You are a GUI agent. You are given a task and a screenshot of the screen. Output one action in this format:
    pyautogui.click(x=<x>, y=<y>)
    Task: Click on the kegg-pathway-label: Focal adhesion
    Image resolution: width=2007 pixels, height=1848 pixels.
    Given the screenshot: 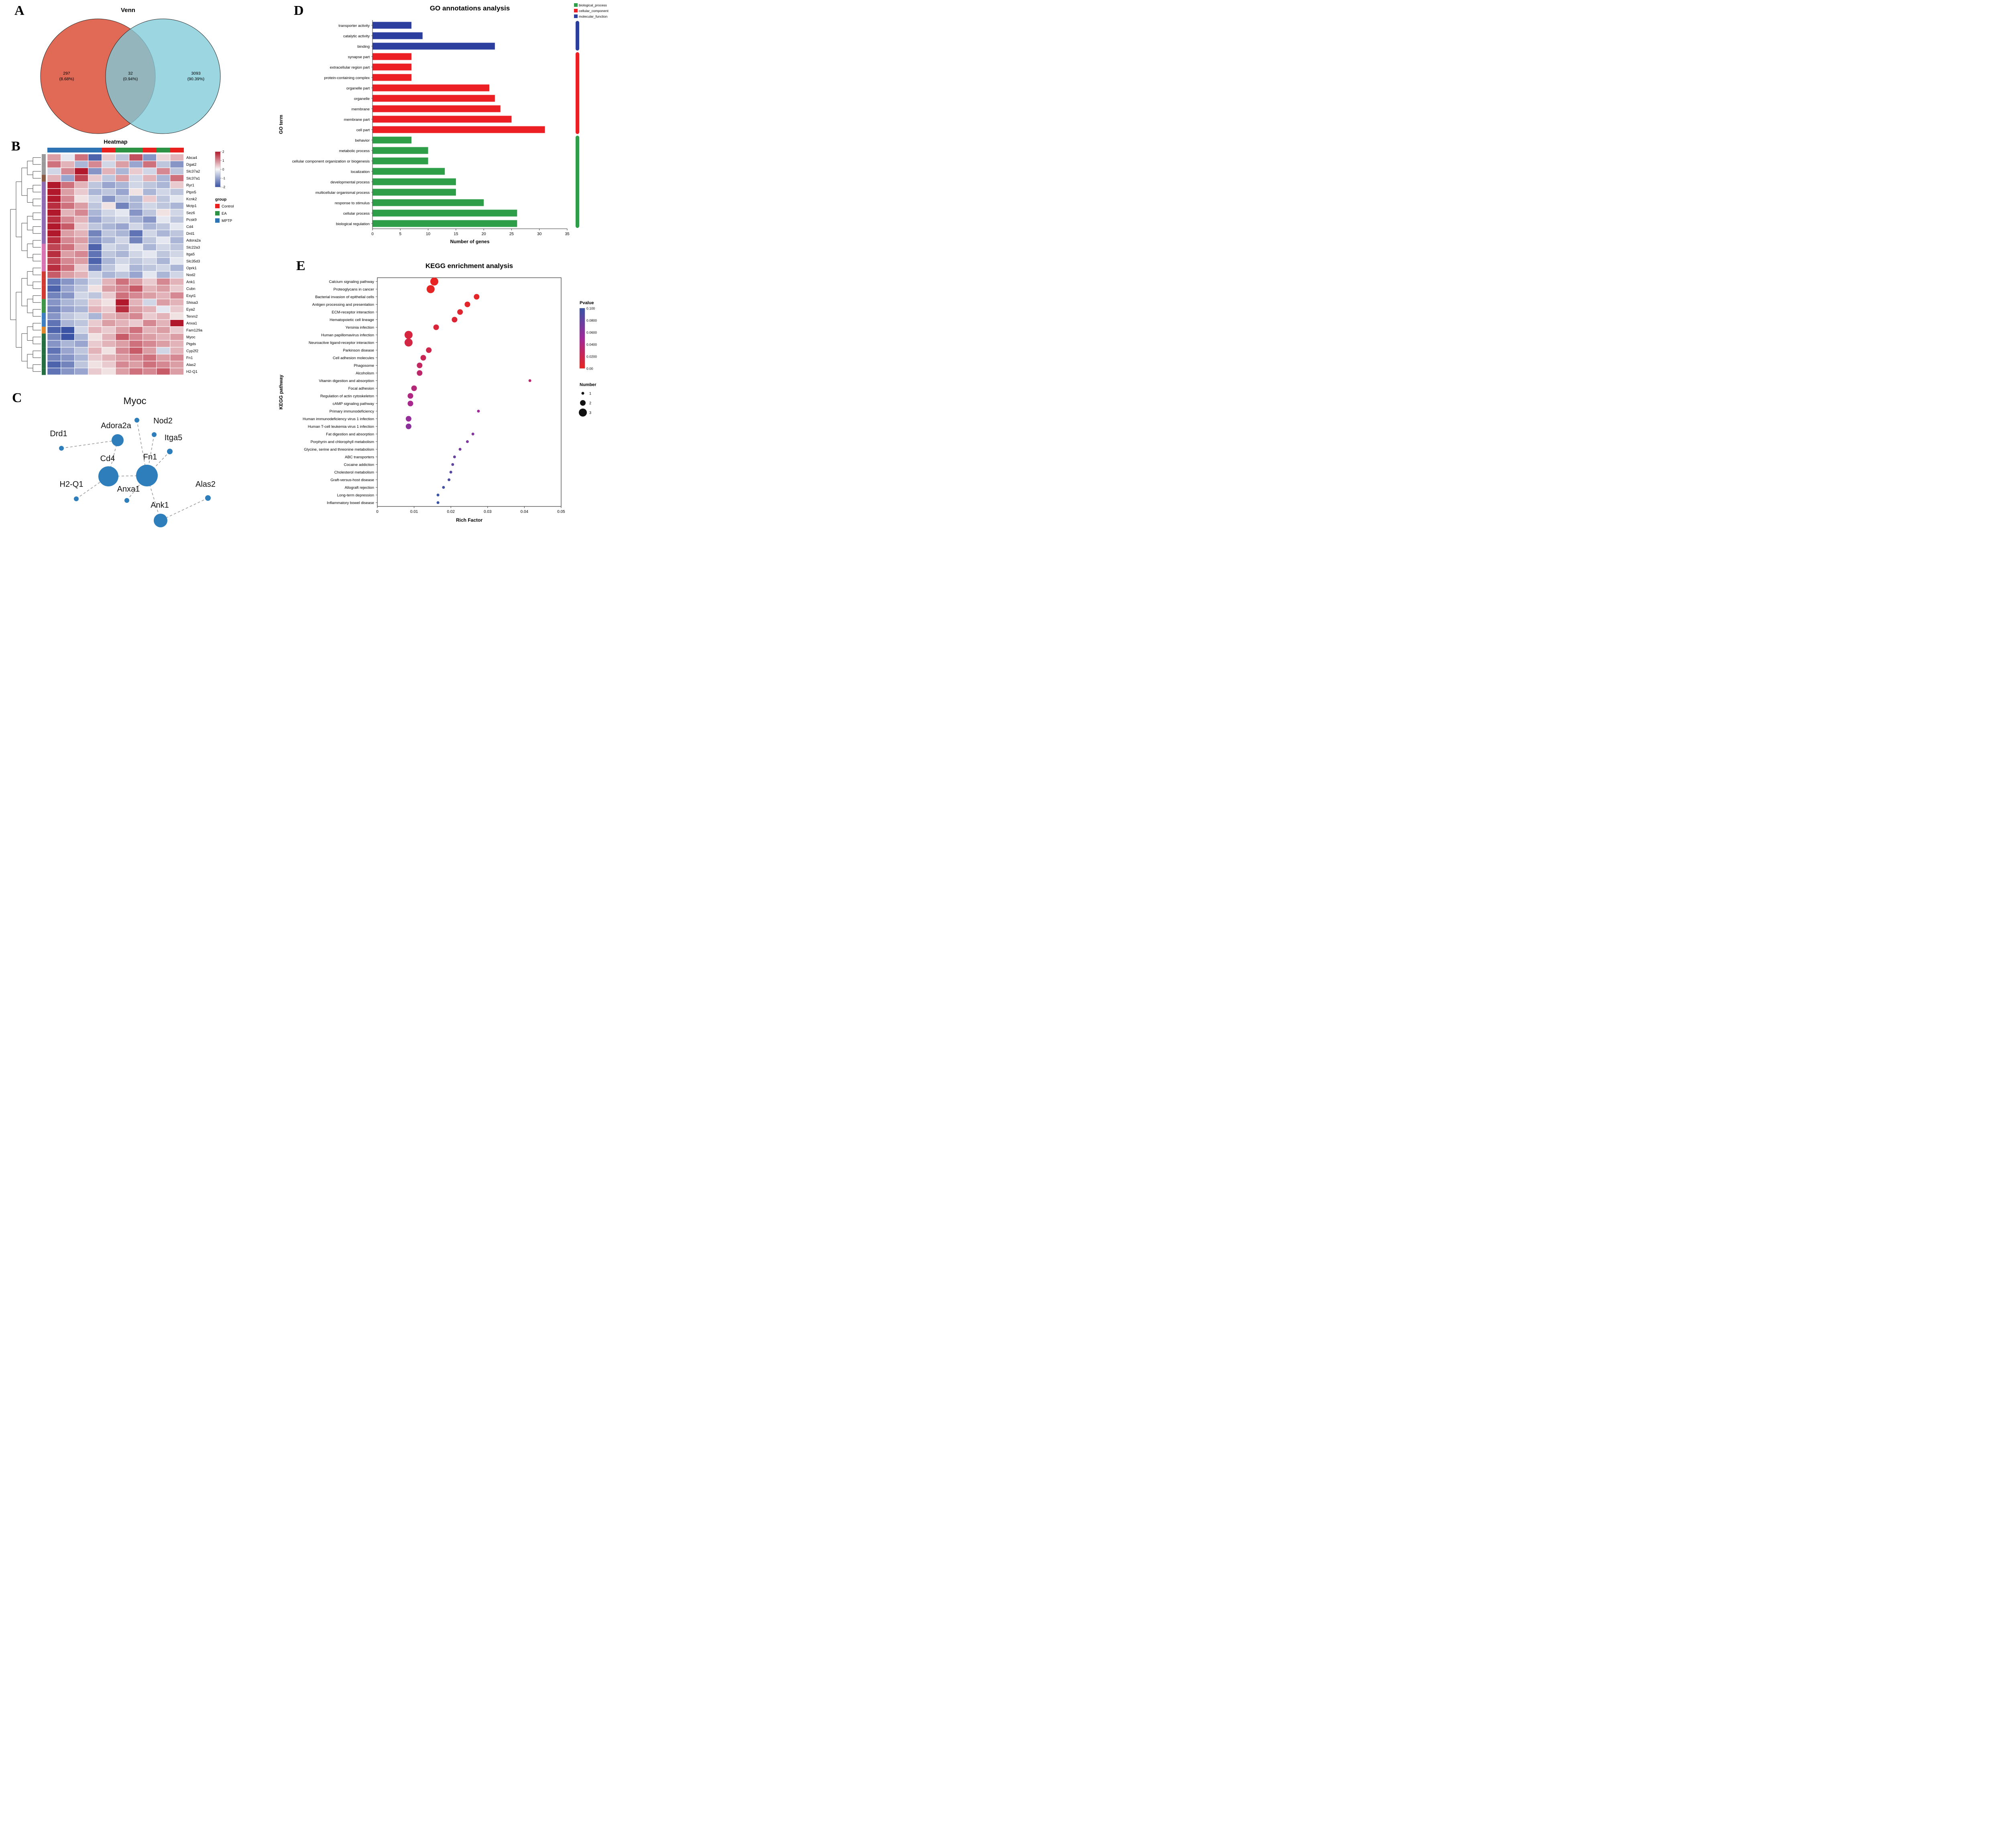 What is the action you would take?
    pyautogui.click(x=361, y=389)
    